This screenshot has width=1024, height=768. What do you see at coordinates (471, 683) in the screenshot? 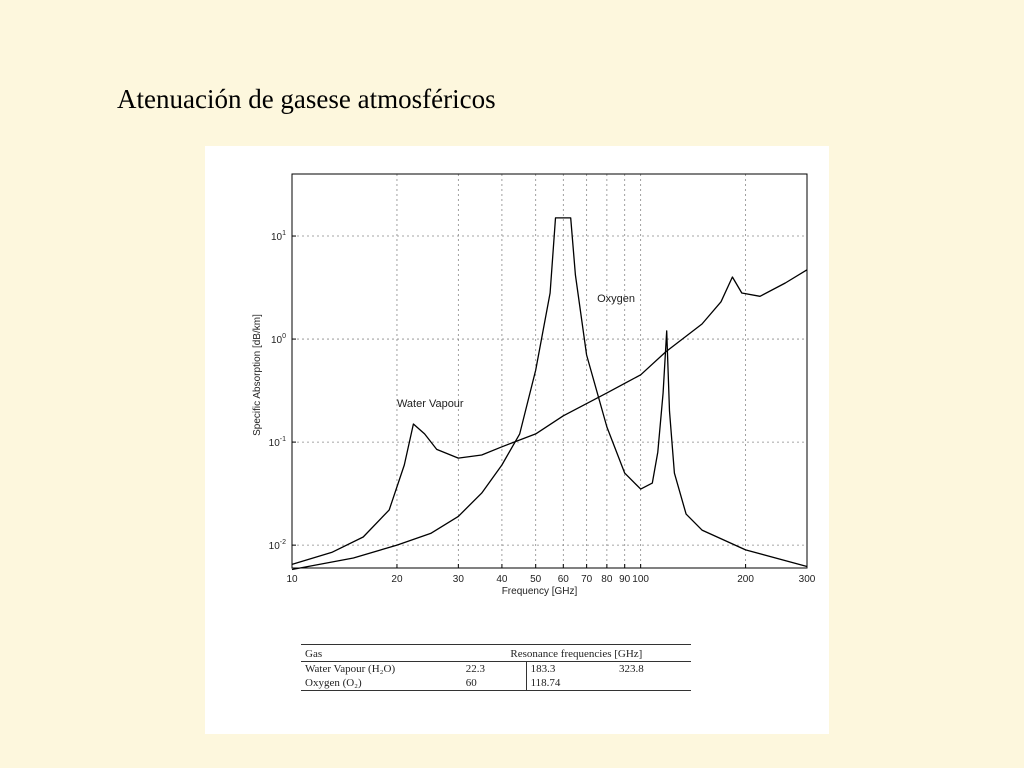
I see `table-cell-freq: 60` at bounding box center [471, 683].